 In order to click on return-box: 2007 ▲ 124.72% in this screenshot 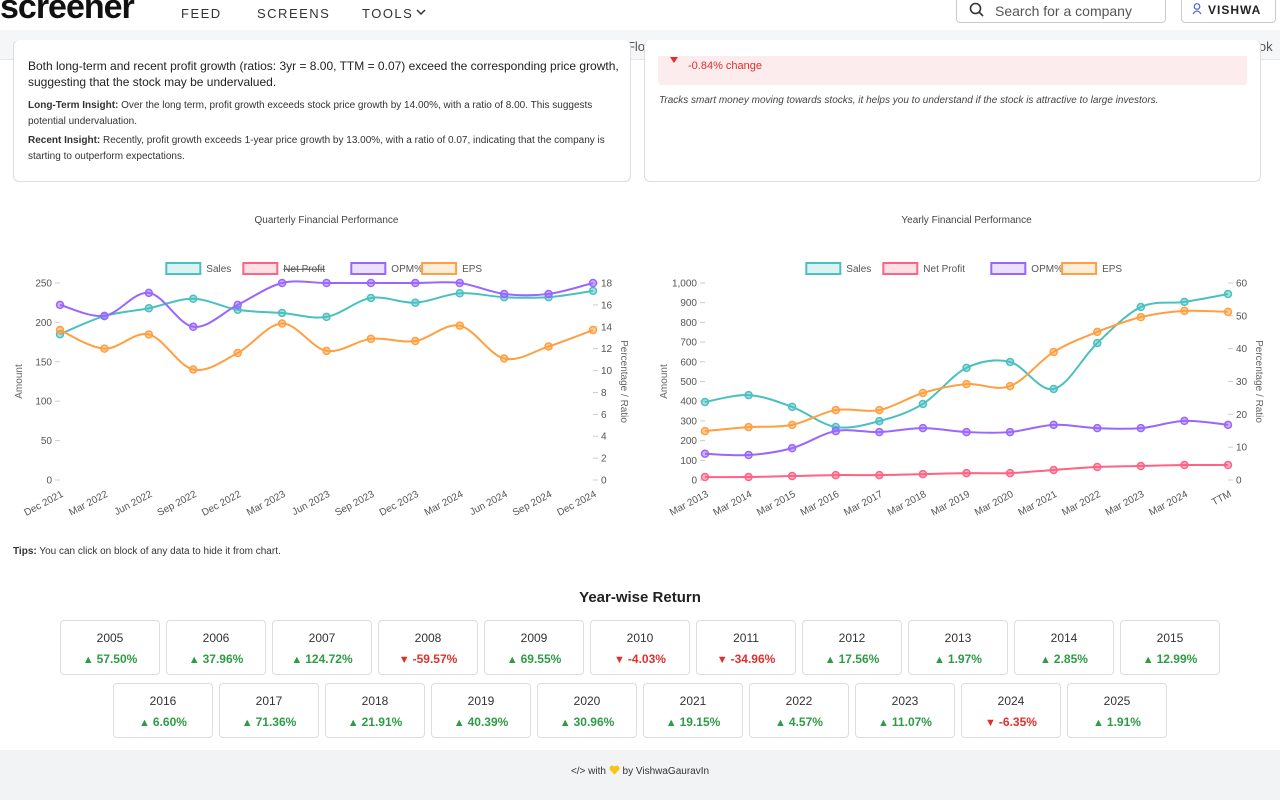, I will do `click(322, 647)`.